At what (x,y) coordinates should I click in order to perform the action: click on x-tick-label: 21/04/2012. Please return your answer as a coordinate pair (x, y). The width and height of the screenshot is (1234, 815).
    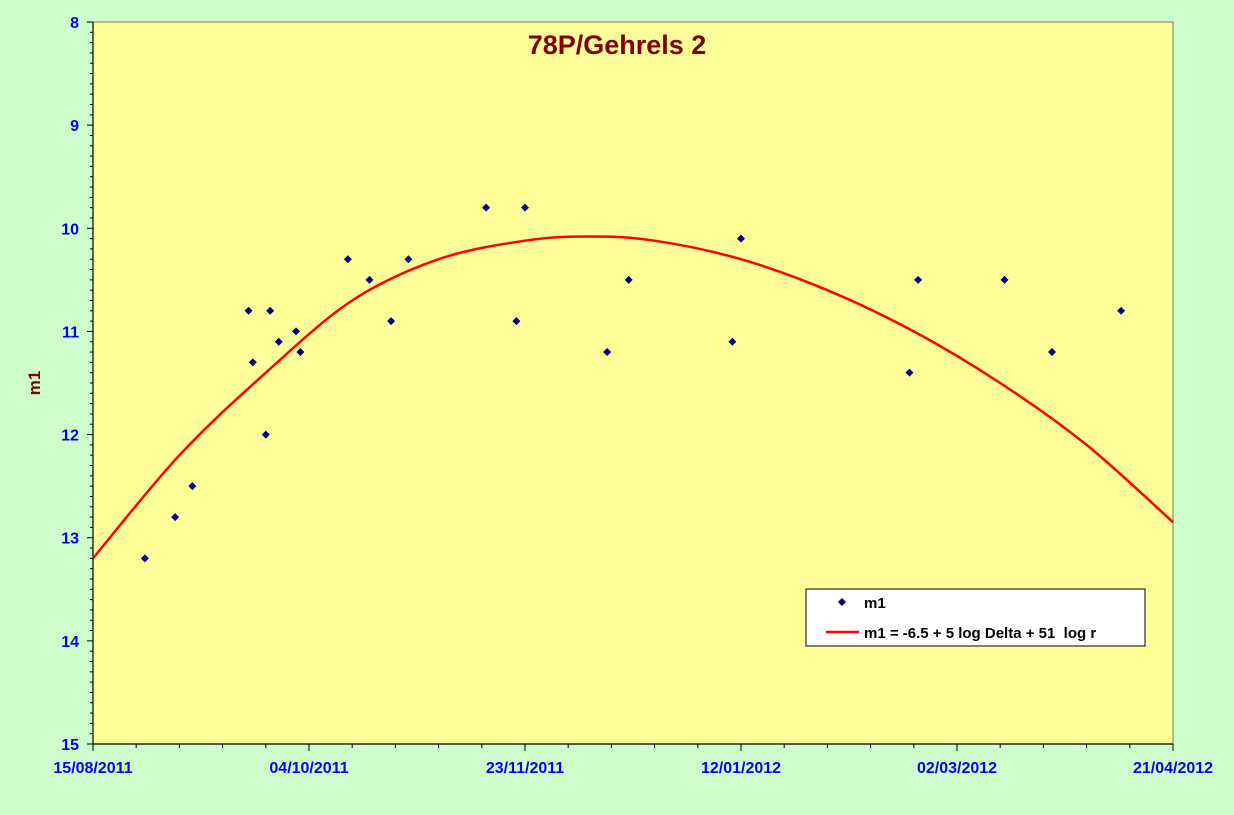
    Looking at the image, I should click on (1173, 768).